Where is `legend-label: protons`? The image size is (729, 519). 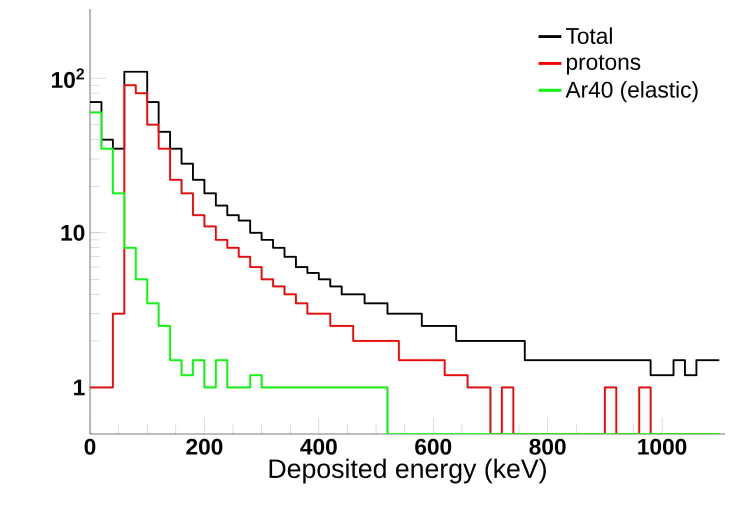
legend-label: protons is located at coordinates (603, 64).